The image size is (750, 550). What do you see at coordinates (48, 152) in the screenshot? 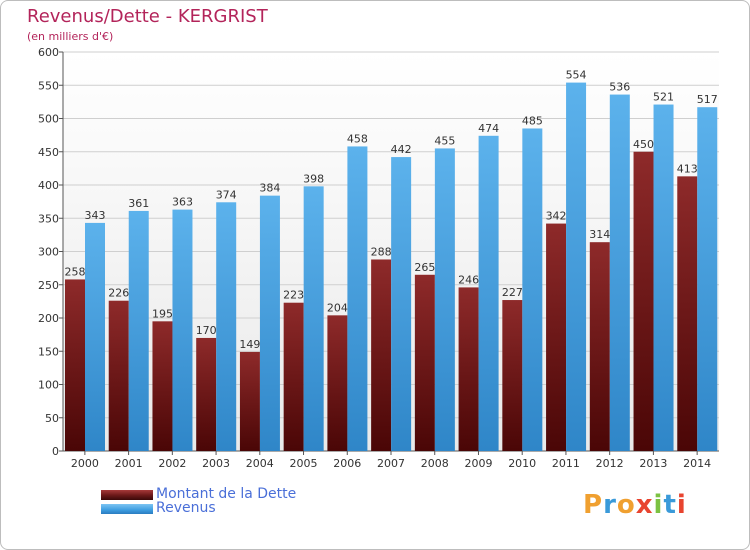
I see `y-tick-label: 450` at bounding box center [48, 152].